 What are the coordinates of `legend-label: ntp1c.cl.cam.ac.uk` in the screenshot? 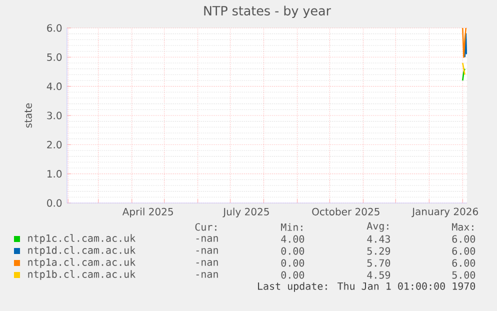 It's located at (82, 239).